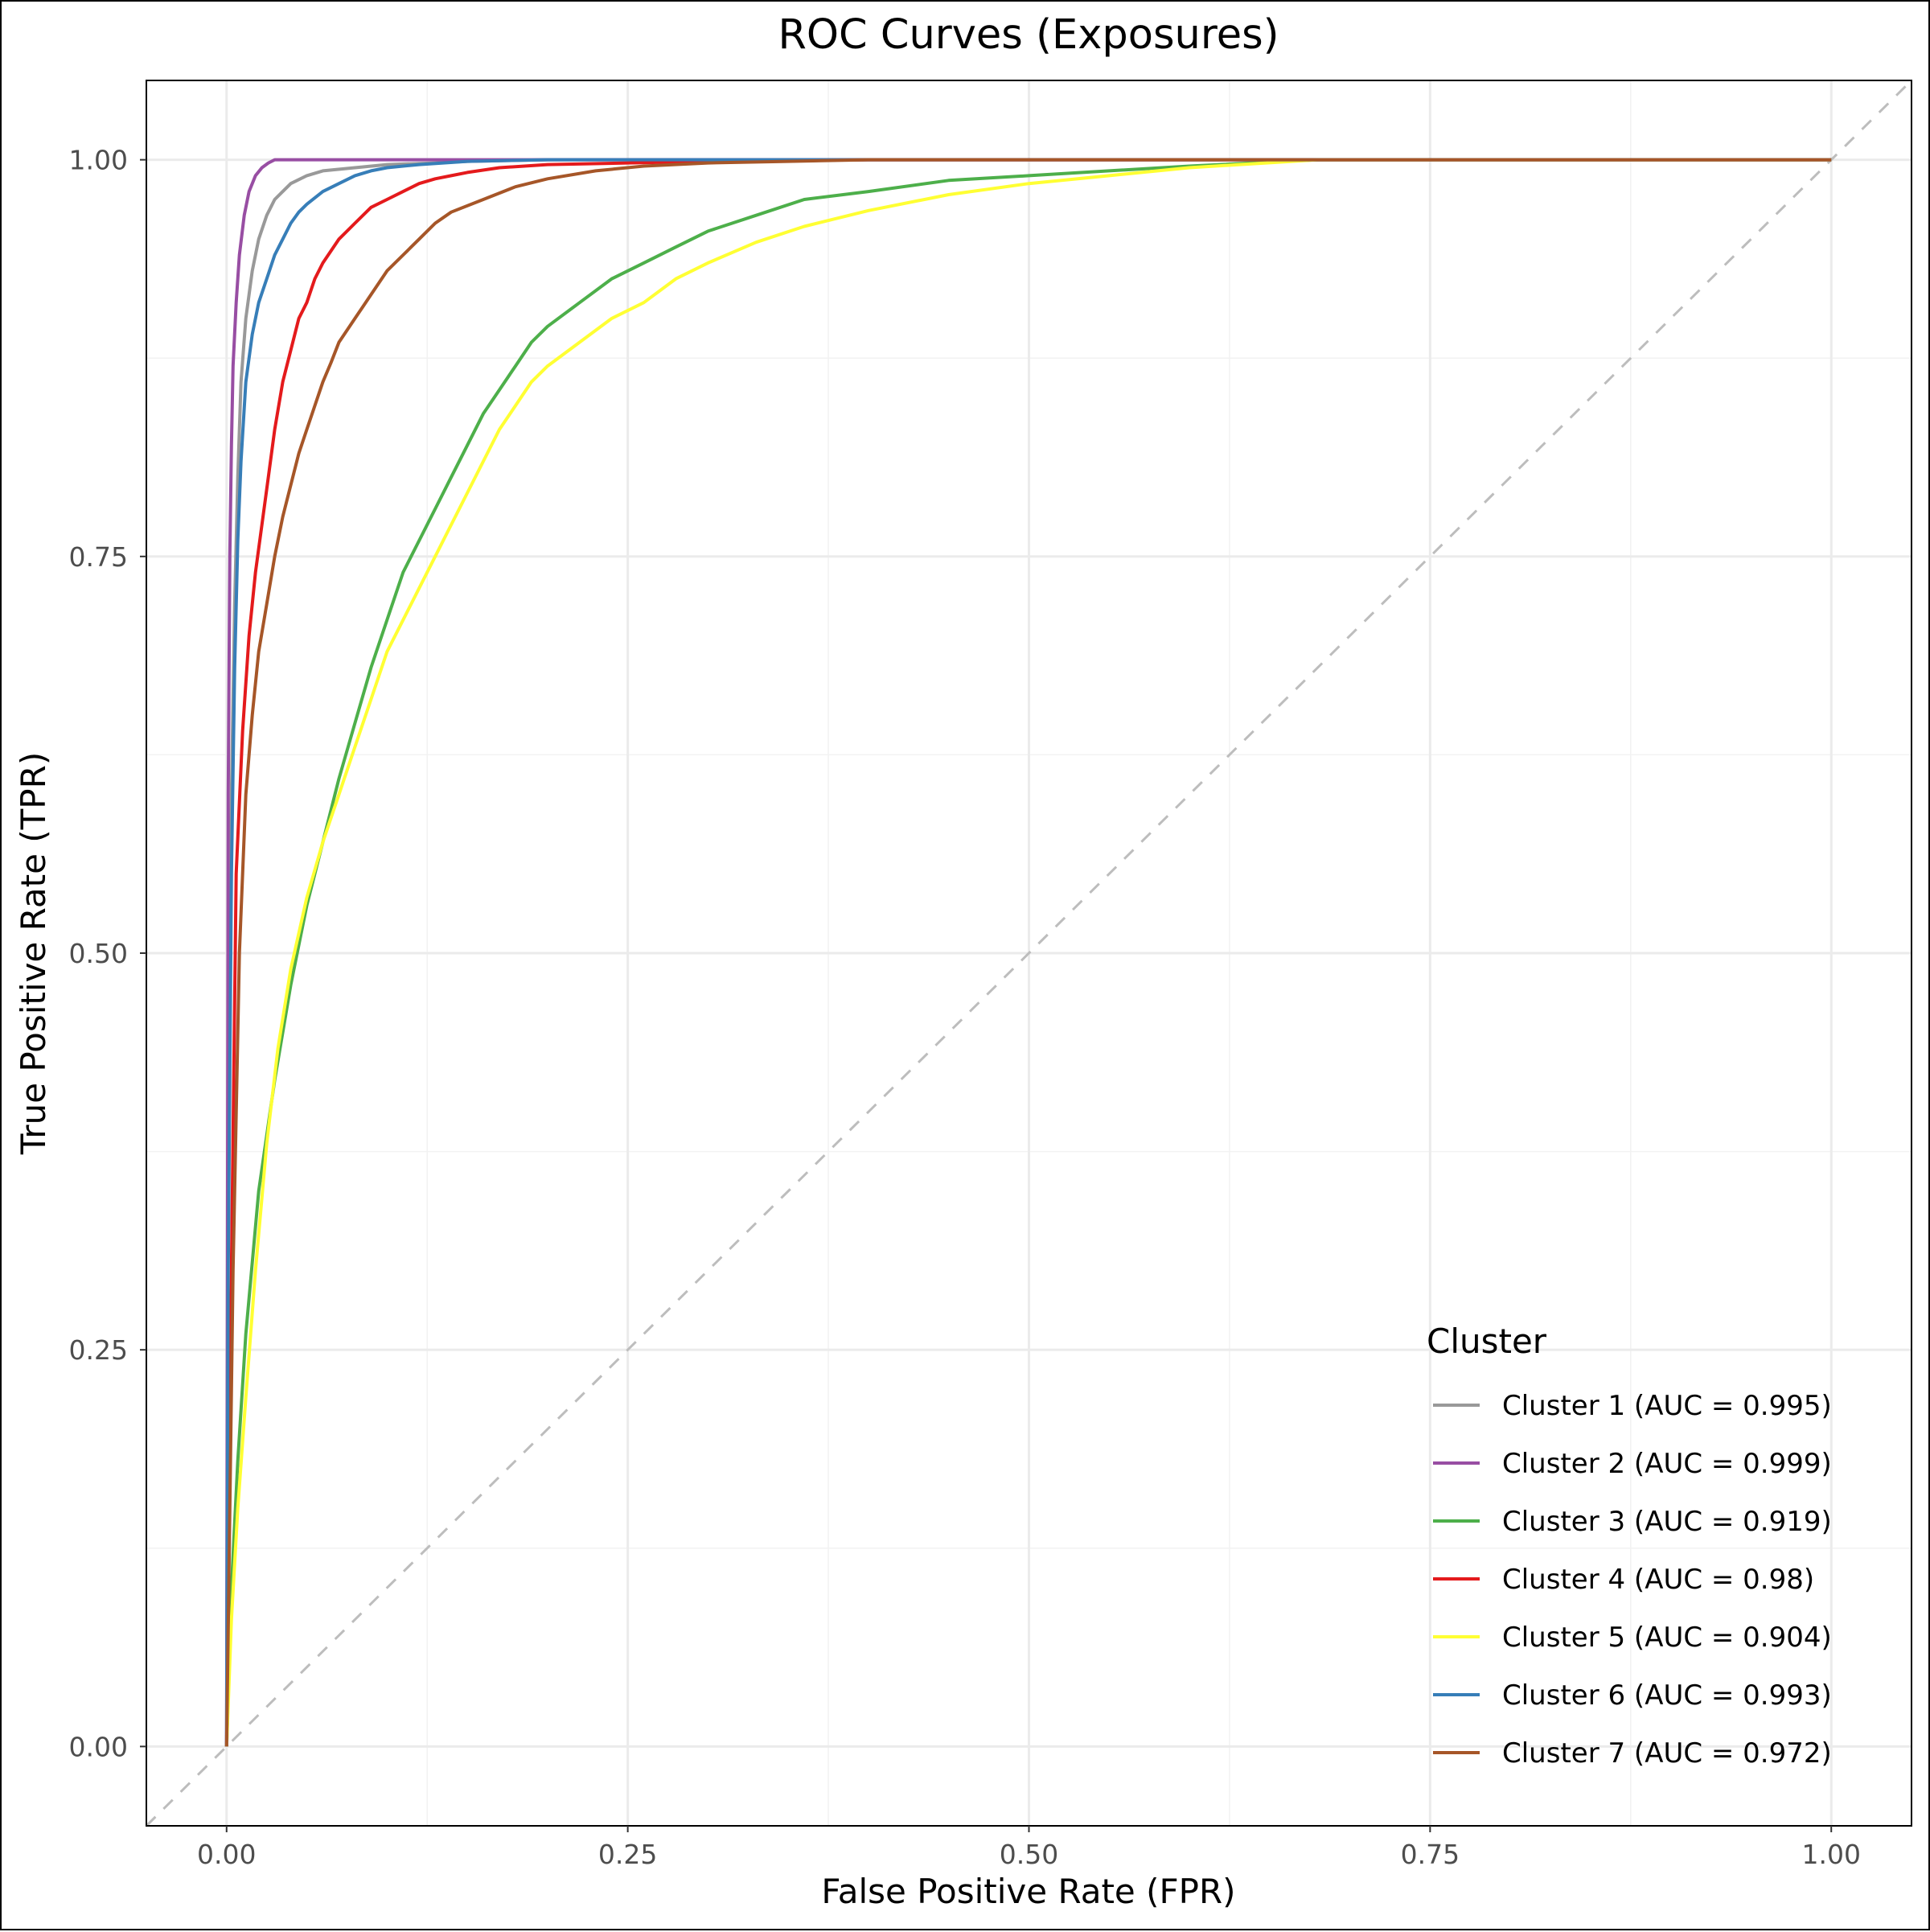 This screenshot has height=1932, width=1930. What do you see at coordinates (627, 1854) in the screenshot?
I see `x-tick-label: 0.25` at bounding box center [627, 1854].